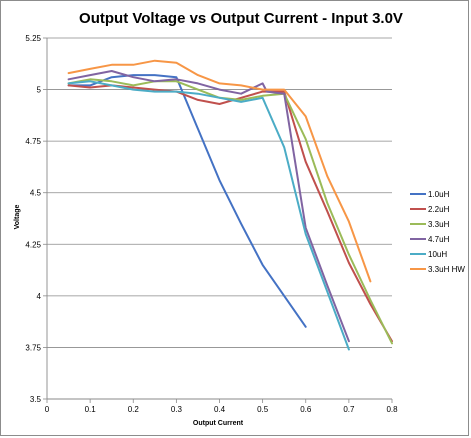 Image resolution: width=471 pixels, height=438 pixels. Describe the element at coordinates (218, 423) in the screenshot. I see `x-axis-title: Output Current` at that location.